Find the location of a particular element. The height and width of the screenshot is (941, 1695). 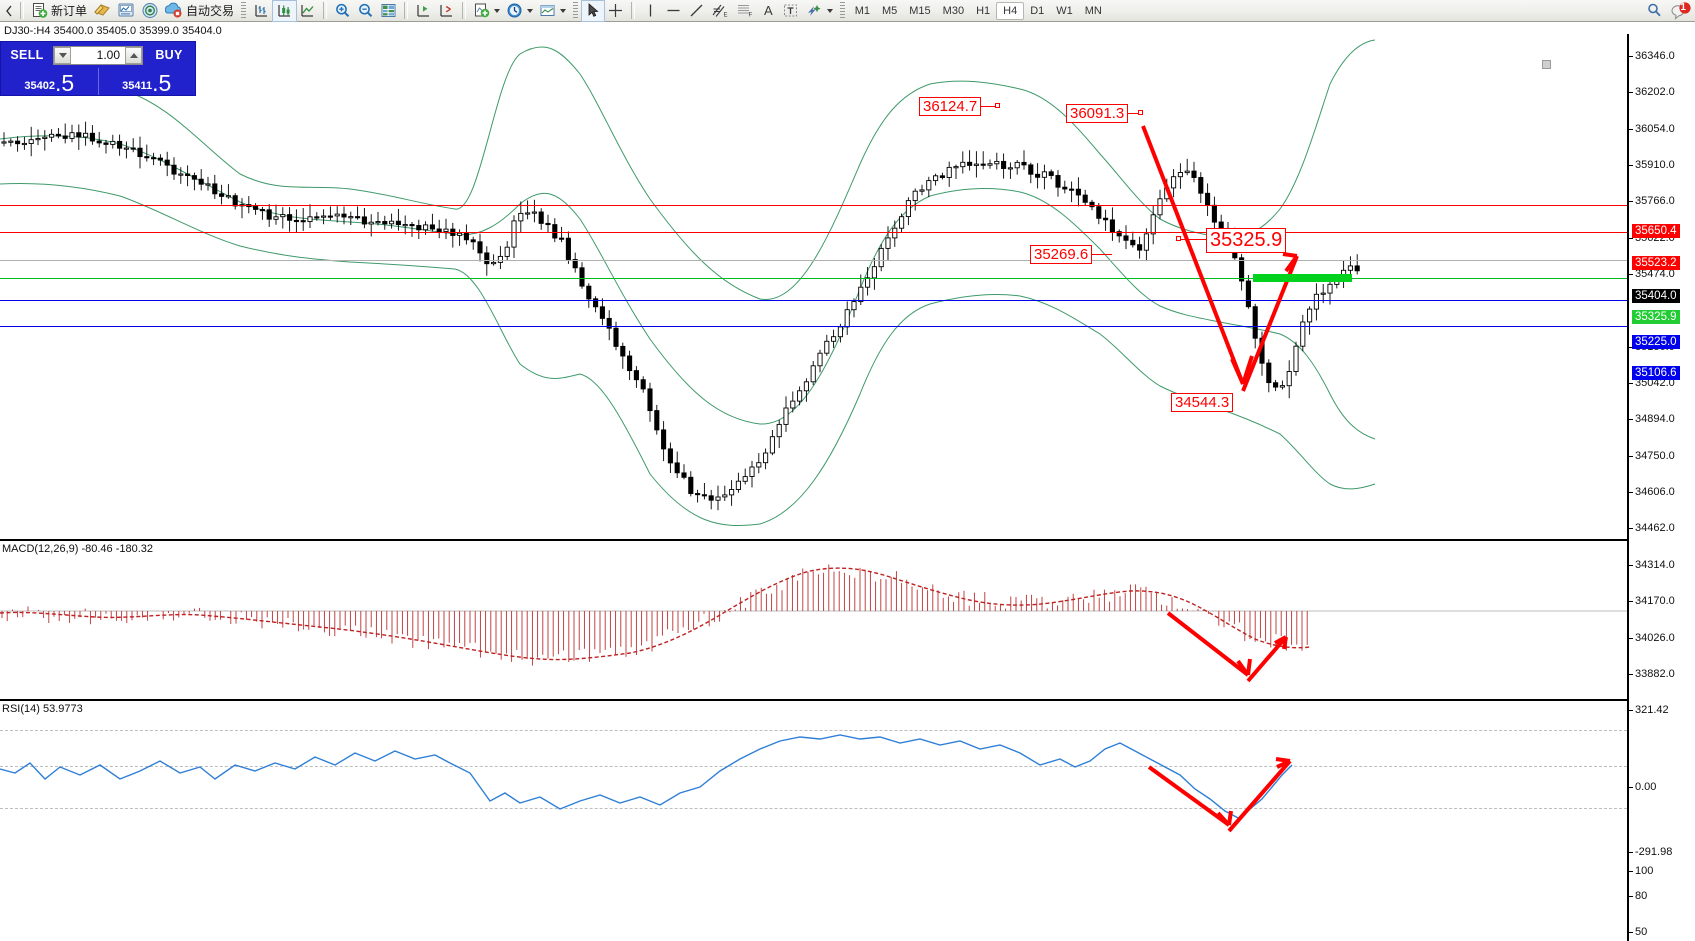

buy-price: 35411 .5 is located at coordinates (146, 81).